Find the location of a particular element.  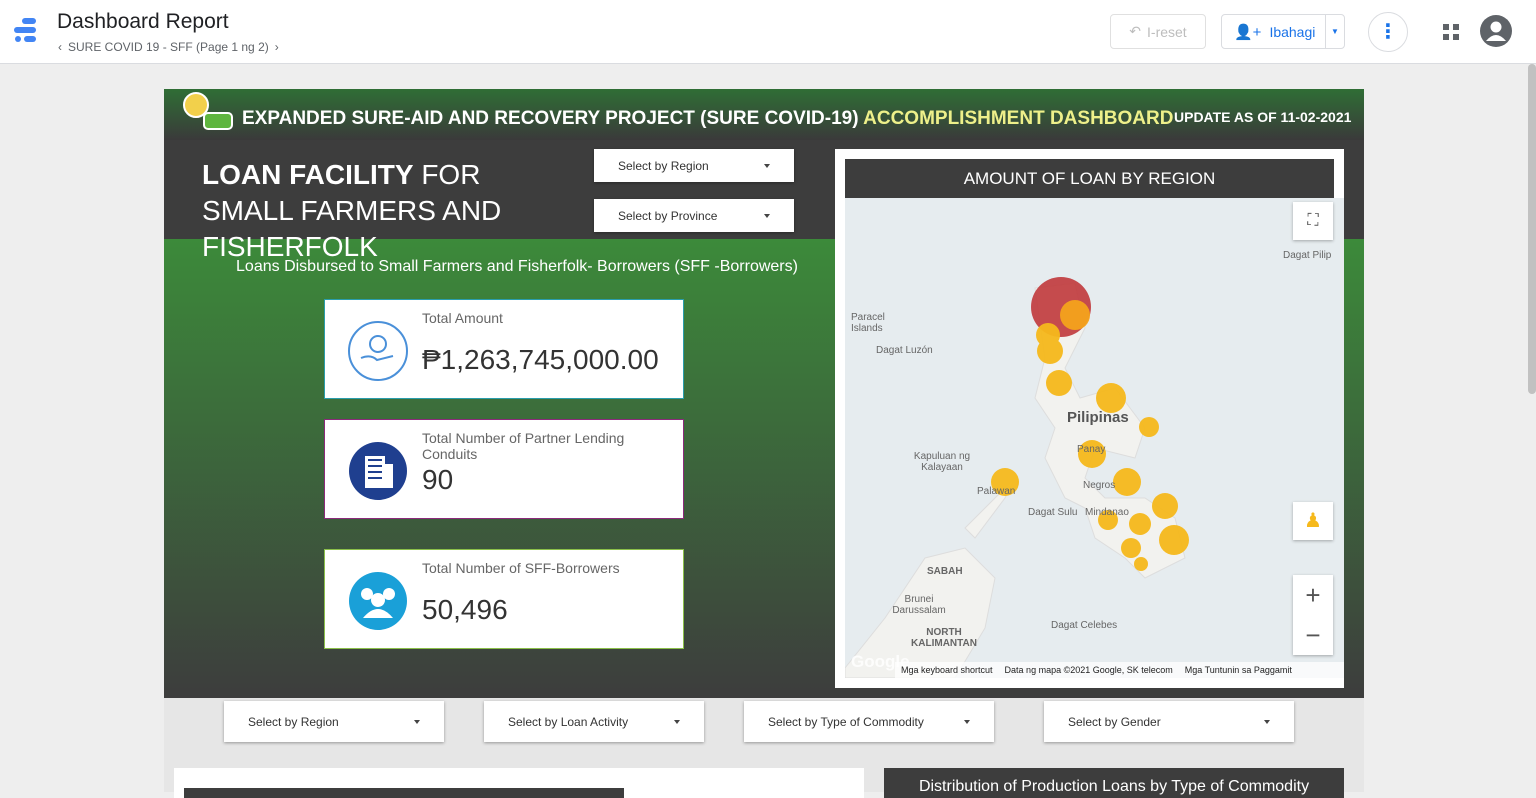

filter-label: Select by Type of Commodity is located at coordinates (846, 721).